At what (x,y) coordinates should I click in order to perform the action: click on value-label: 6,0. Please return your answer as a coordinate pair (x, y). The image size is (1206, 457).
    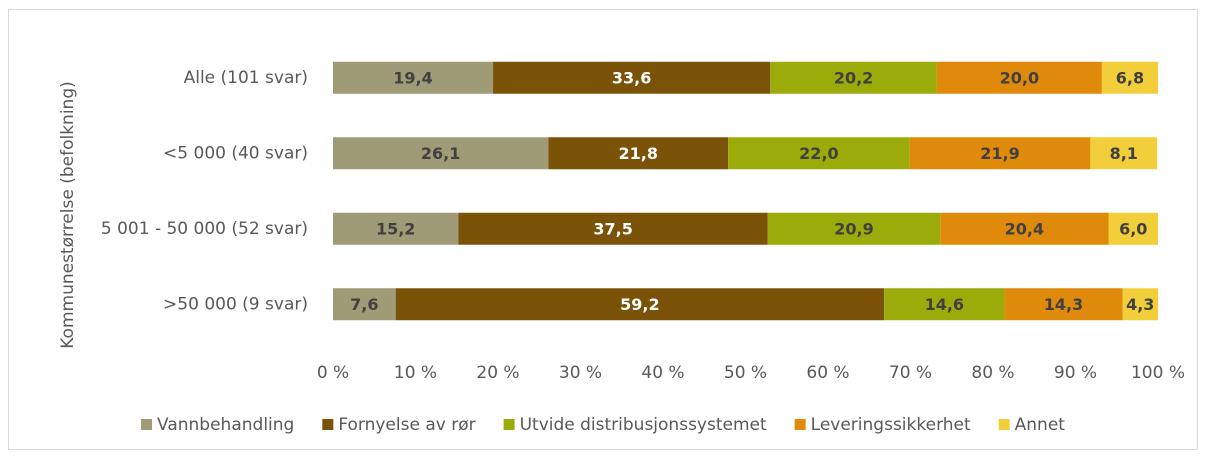
    Looking at the image, I should click on (1133, 228).